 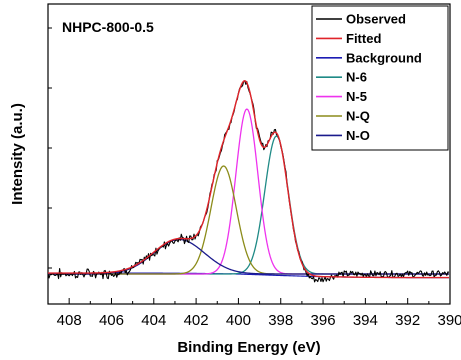 I want to click on sample-label: NHPC-800-0.5, so click(x=108, y=27).